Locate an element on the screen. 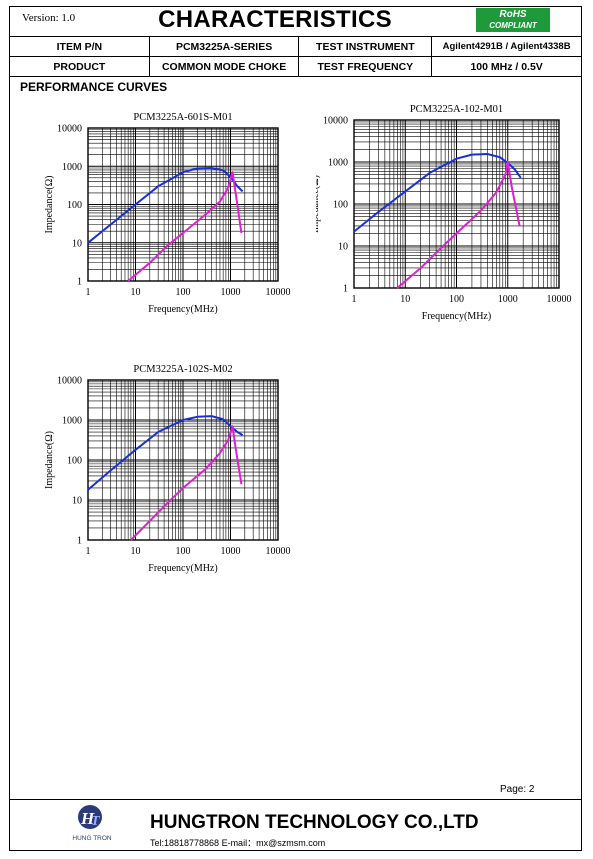  logo-text: HUNG TRON is located at coordinates (92, 838).